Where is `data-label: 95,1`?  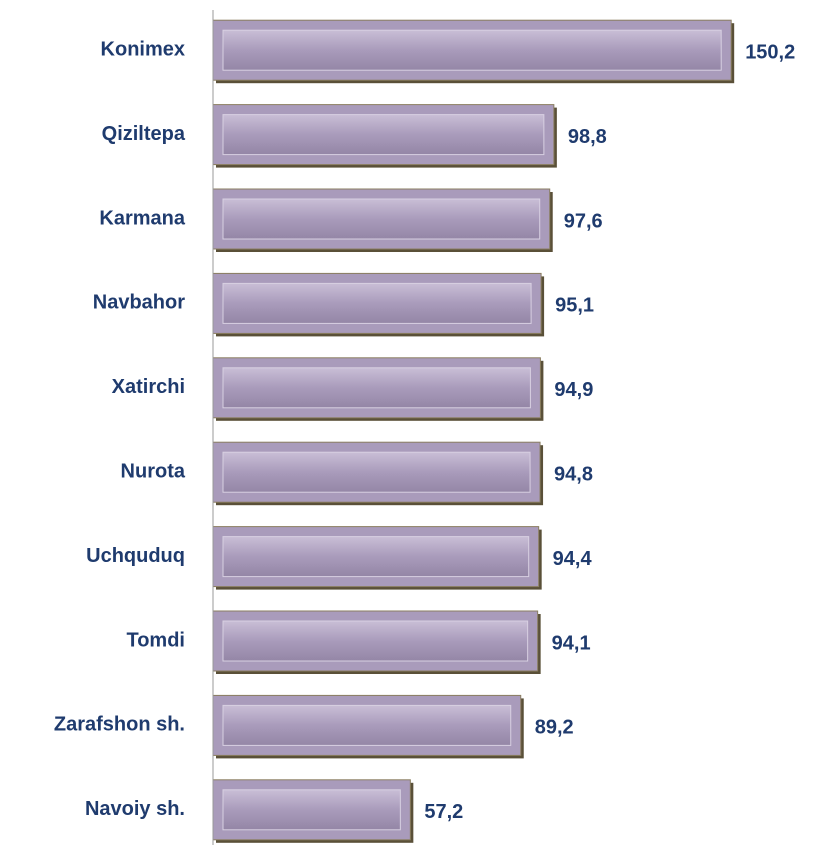
data-label: 95,1 is located at coordinates (574, 306).